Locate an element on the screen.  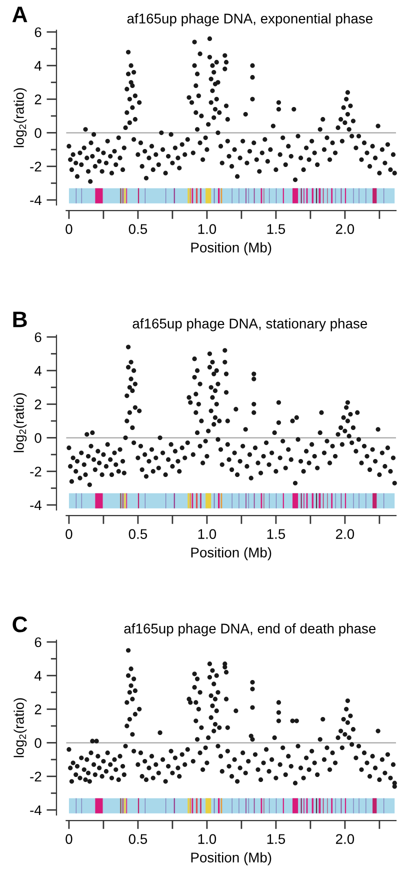
chart-title: af165up phage DNA, end of death phase is located at coordinates (250, 629).